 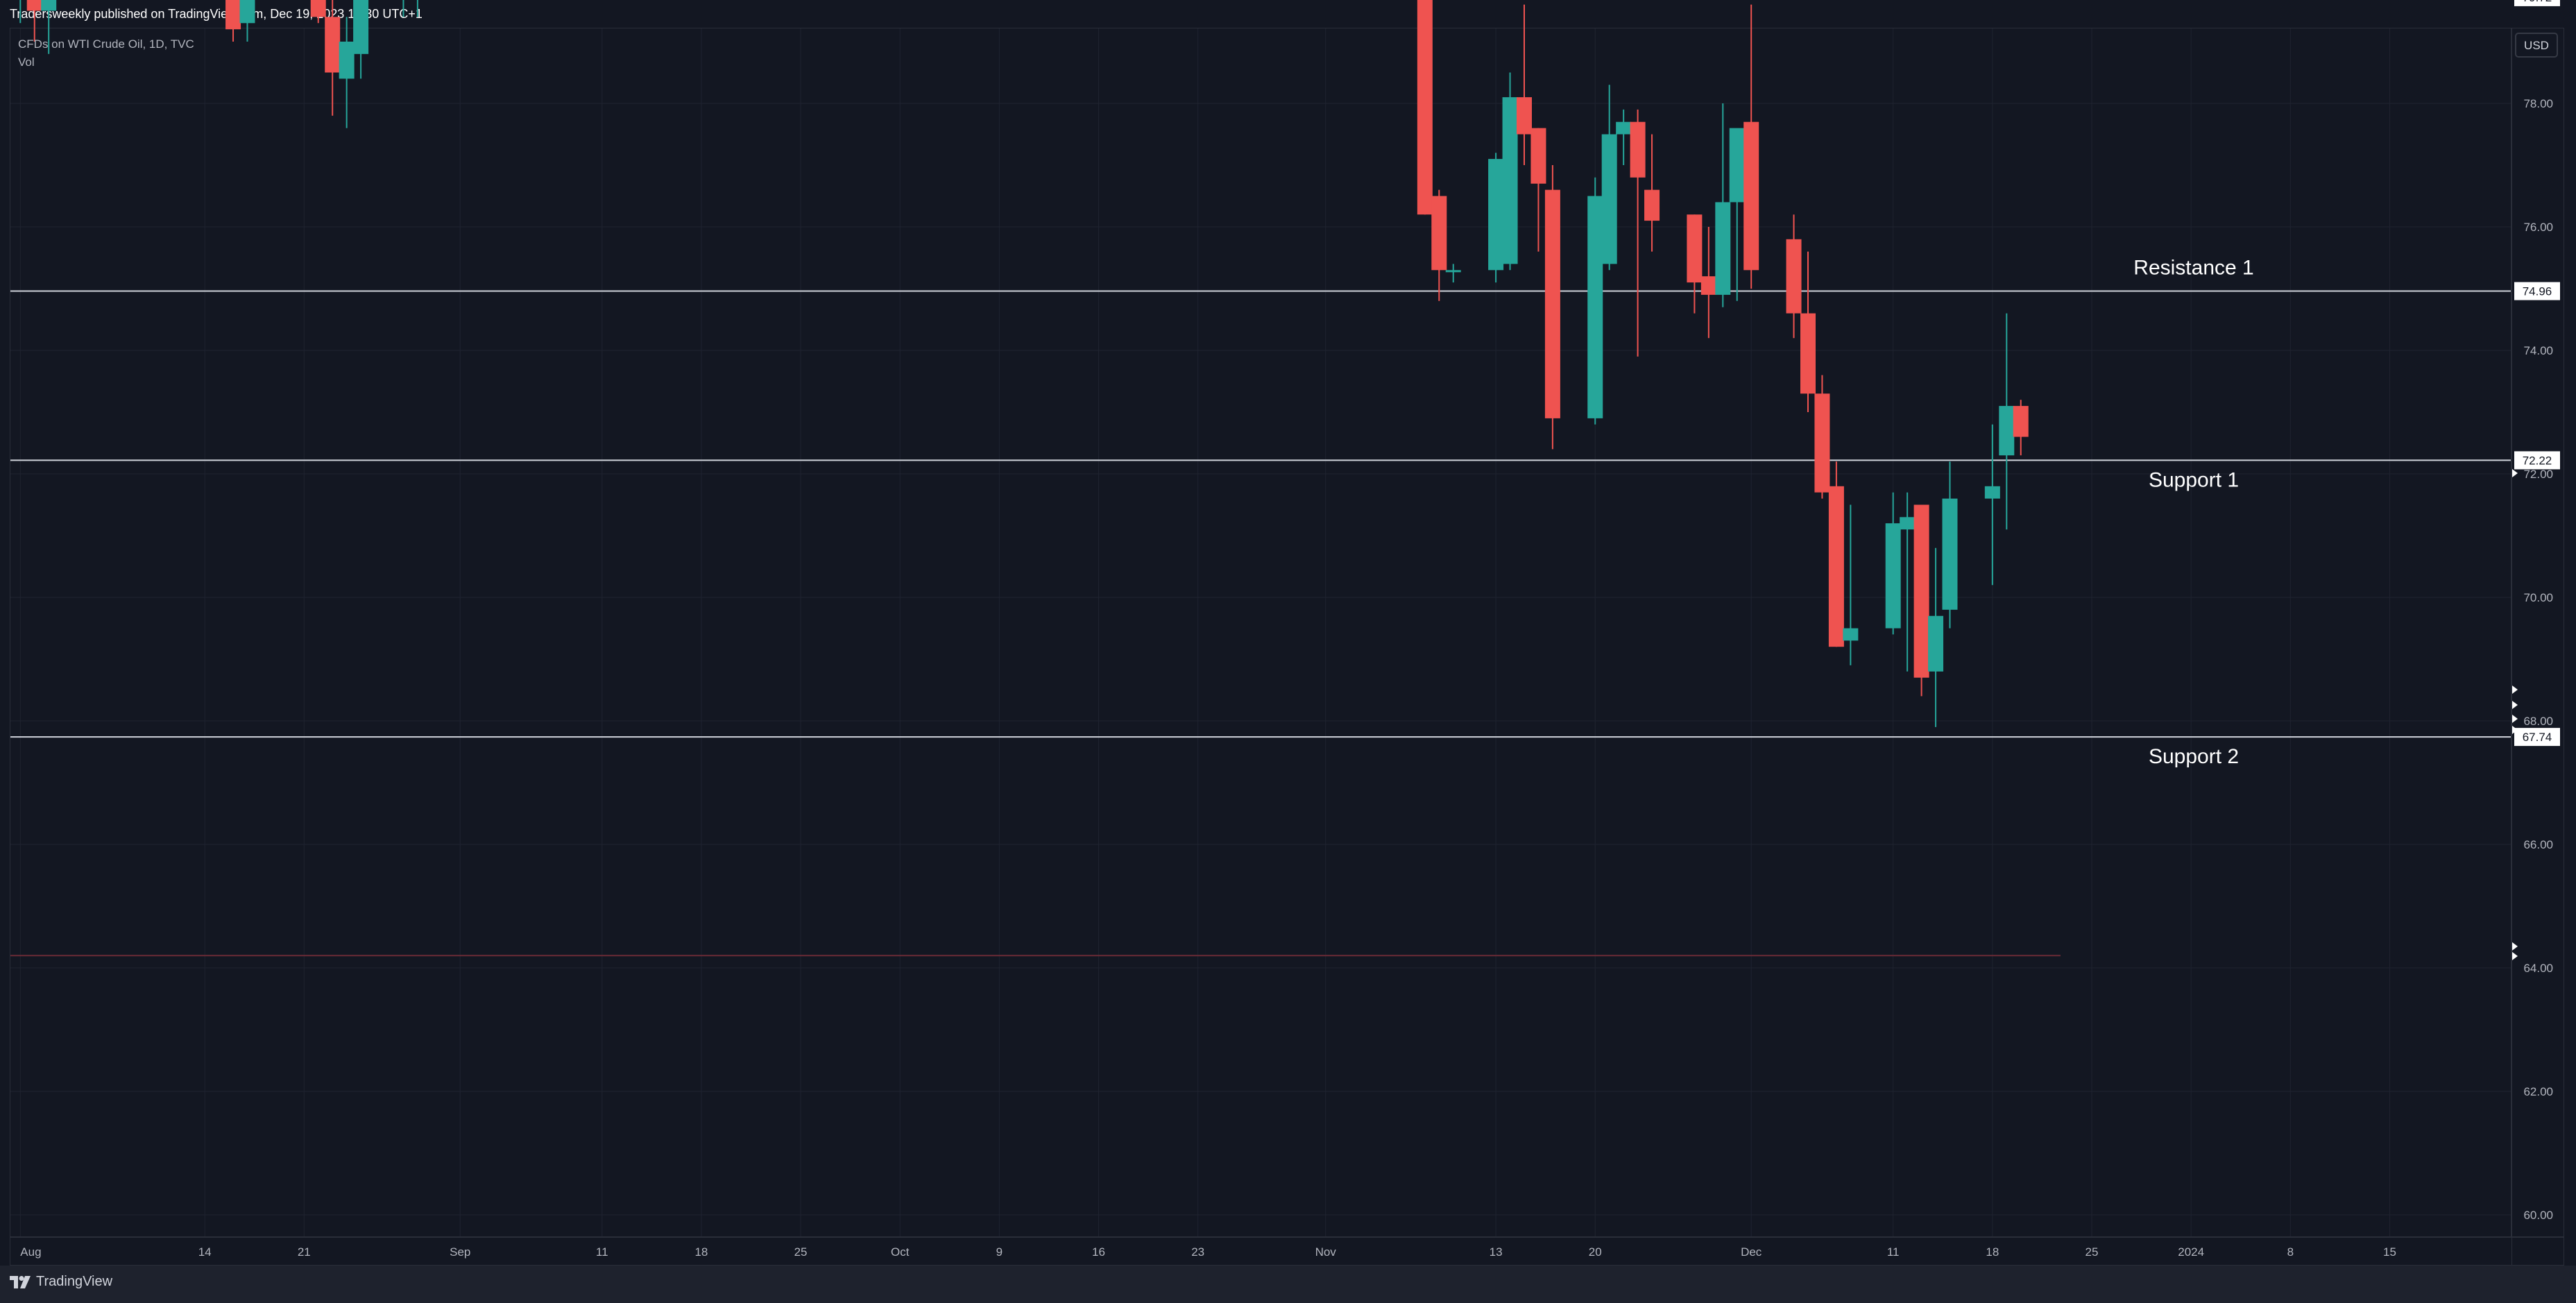 I want to click on volume-legend: Vol, so click(x=26, y=63).